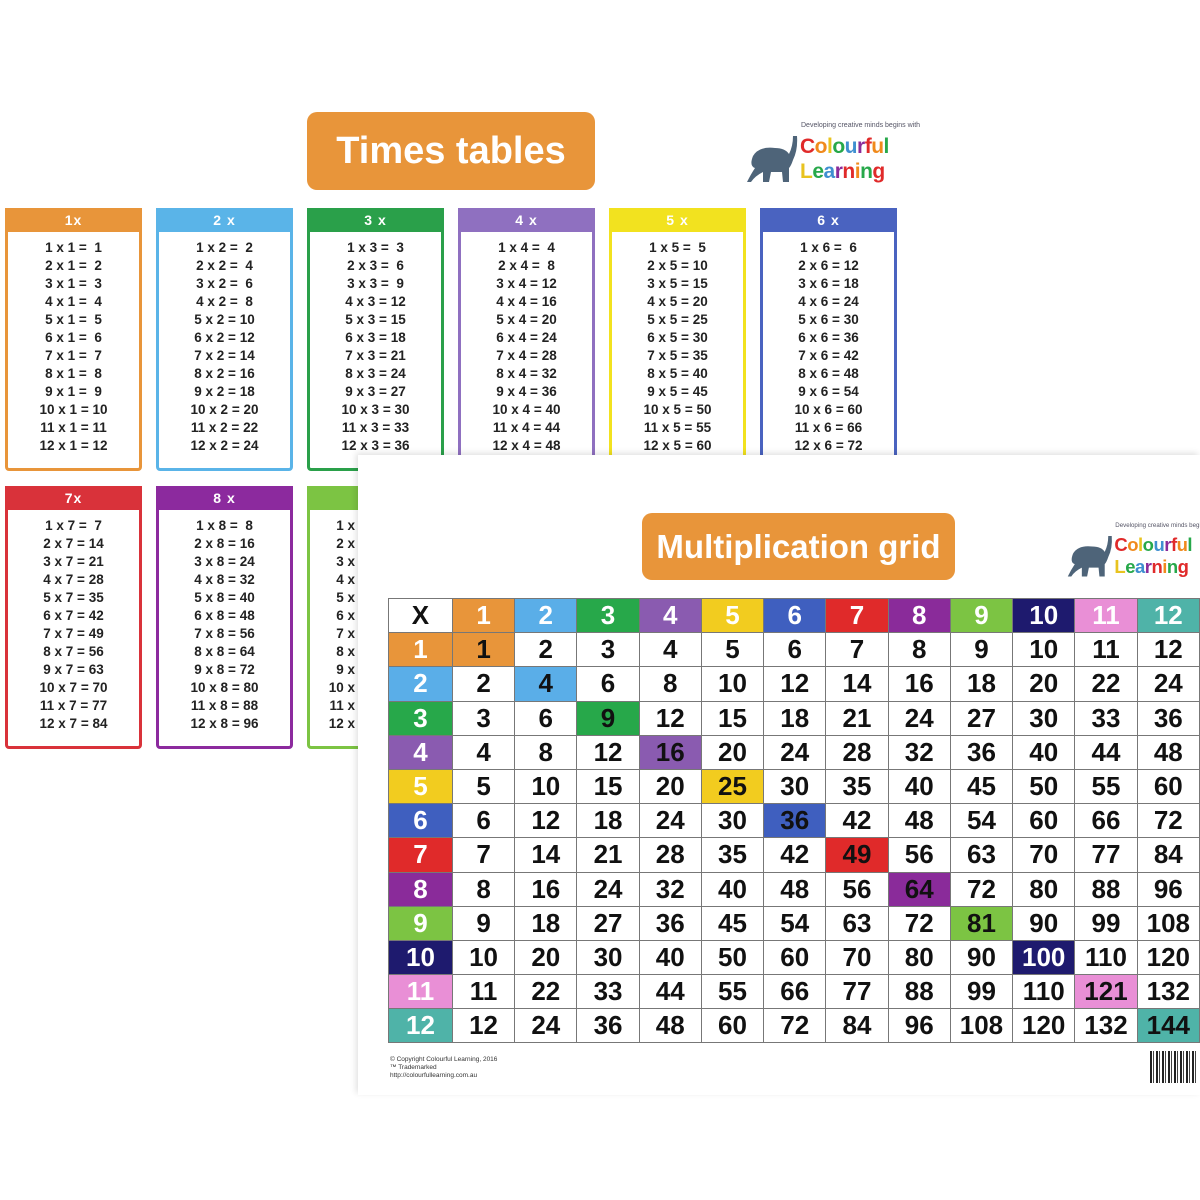  I want to click on grid-cell: 55, so click(1106, 786).